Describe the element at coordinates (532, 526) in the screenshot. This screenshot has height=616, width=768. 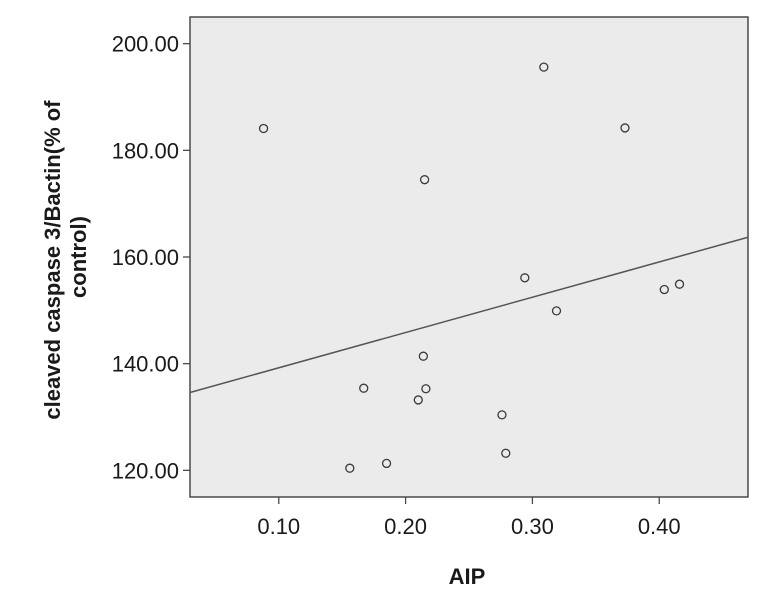
I see `x-tick-label: 0.30` at that location.